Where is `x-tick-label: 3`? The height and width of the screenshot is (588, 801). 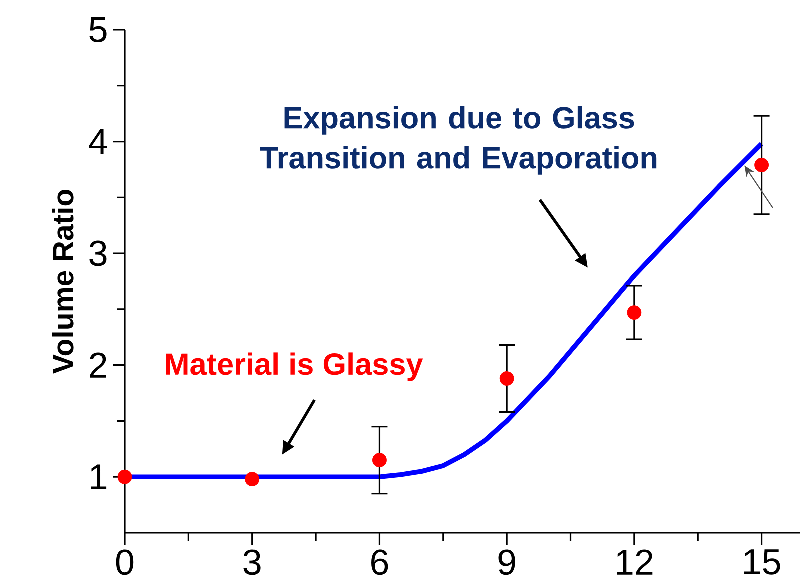
x-tick-label: 3 is located at coordinates (252, 563).